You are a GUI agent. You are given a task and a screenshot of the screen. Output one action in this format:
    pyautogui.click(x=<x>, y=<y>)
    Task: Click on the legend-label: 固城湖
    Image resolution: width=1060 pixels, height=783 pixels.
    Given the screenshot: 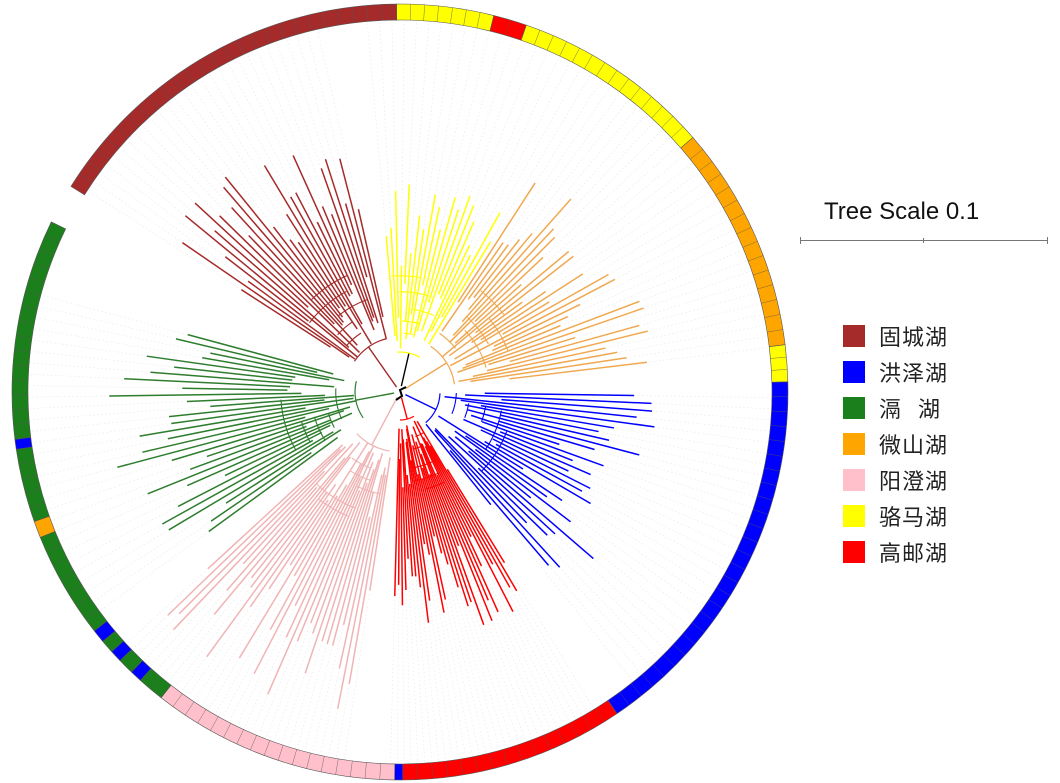 What is the action you would take?
    pyautogui.click(x=914, y=338)
    